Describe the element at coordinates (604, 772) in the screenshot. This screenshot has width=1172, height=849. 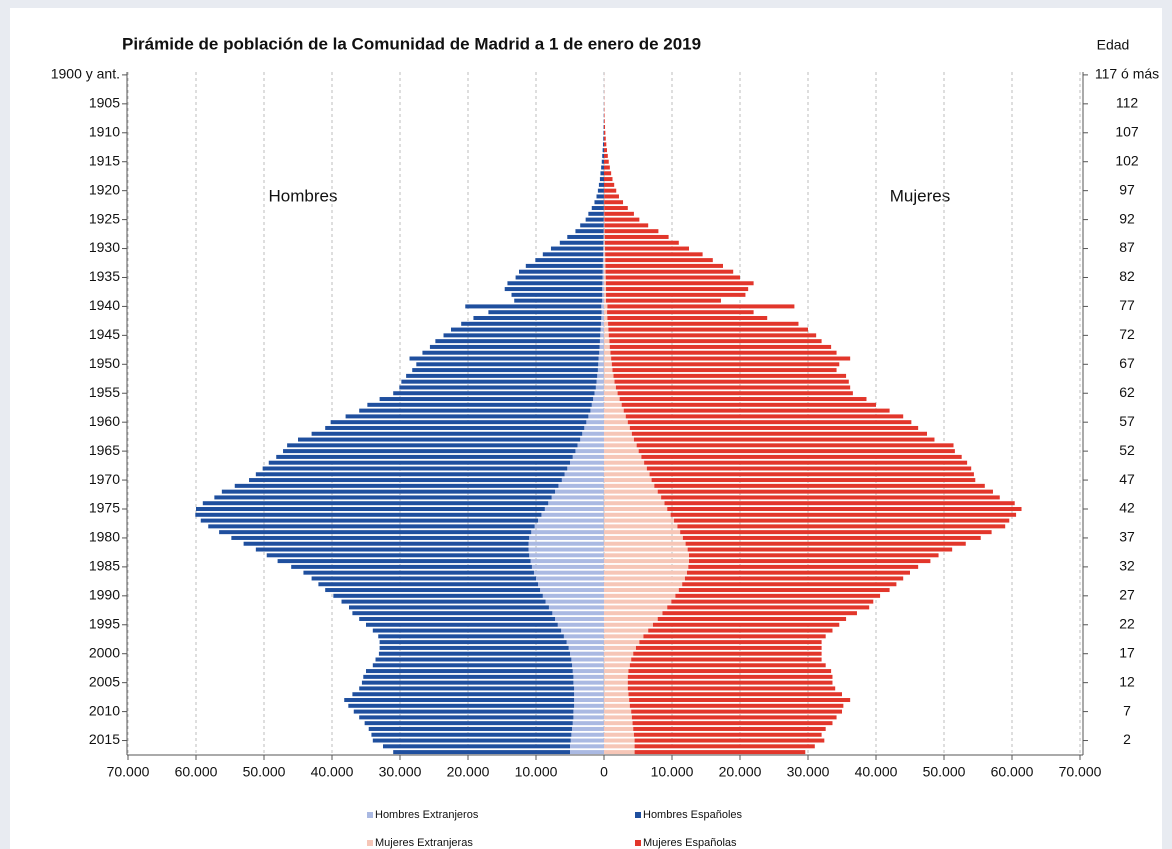
I see `x-tick-label: 0` at that location.